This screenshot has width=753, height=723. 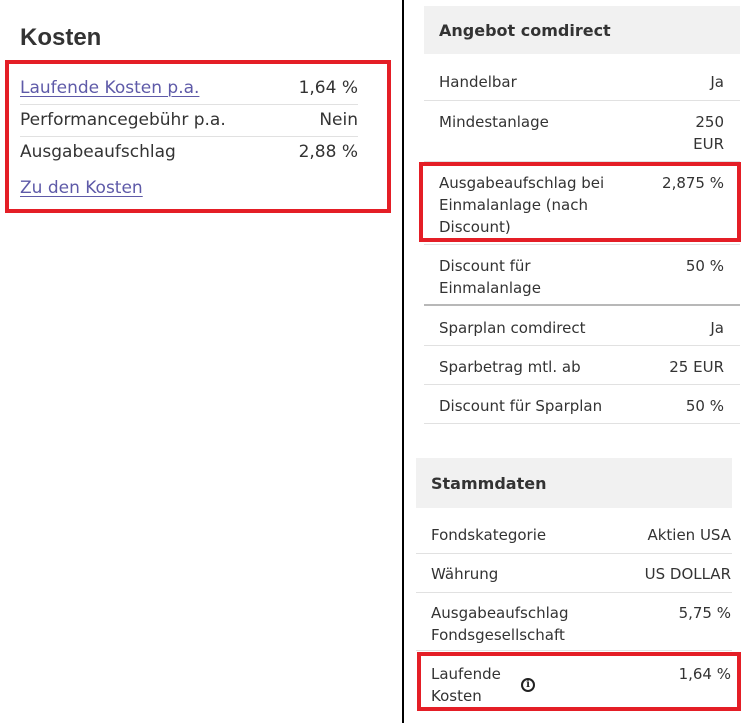 I want to click on sparbetrag-label: Sparbetrag mtl. ab, so click(x=510, y=367).